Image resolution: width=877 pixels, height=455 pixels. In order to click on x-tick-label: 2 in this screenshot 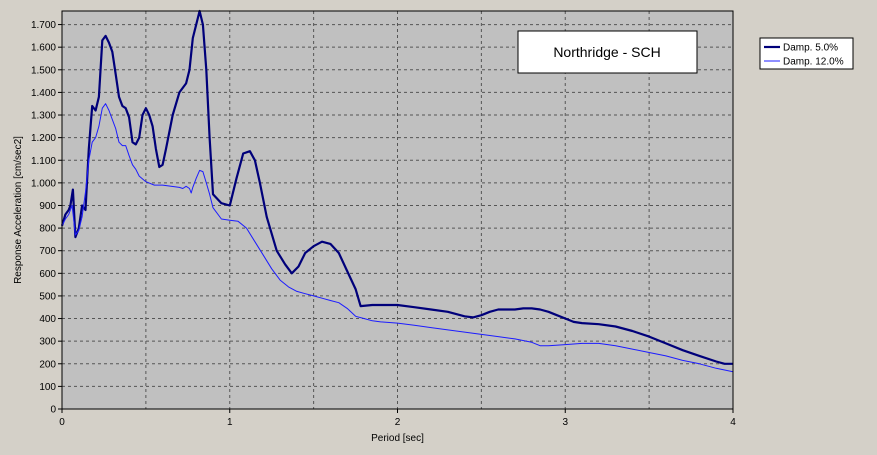, I will do `click(398, 422)`.